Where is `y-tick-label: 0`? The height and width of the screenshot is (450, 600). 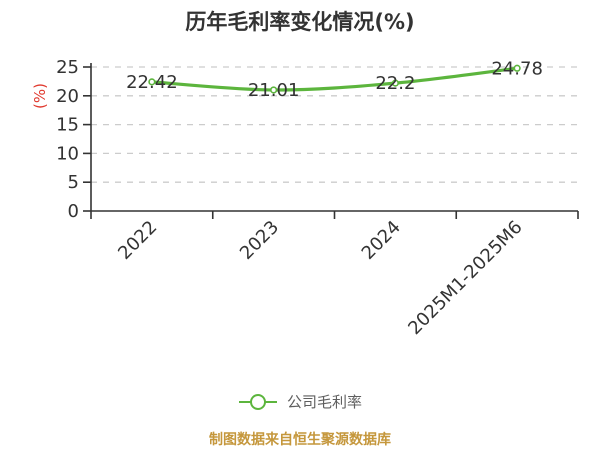
y-tick-label: 0 is located at coordinates (73, 211).